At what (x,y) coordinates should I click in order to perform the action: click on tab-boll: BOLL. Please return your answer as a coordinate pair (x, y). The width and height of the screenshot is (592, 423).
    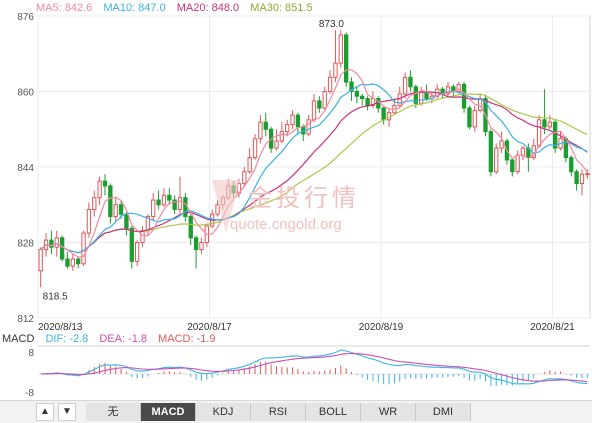
    Looking at the image, I should click on (333, 412).